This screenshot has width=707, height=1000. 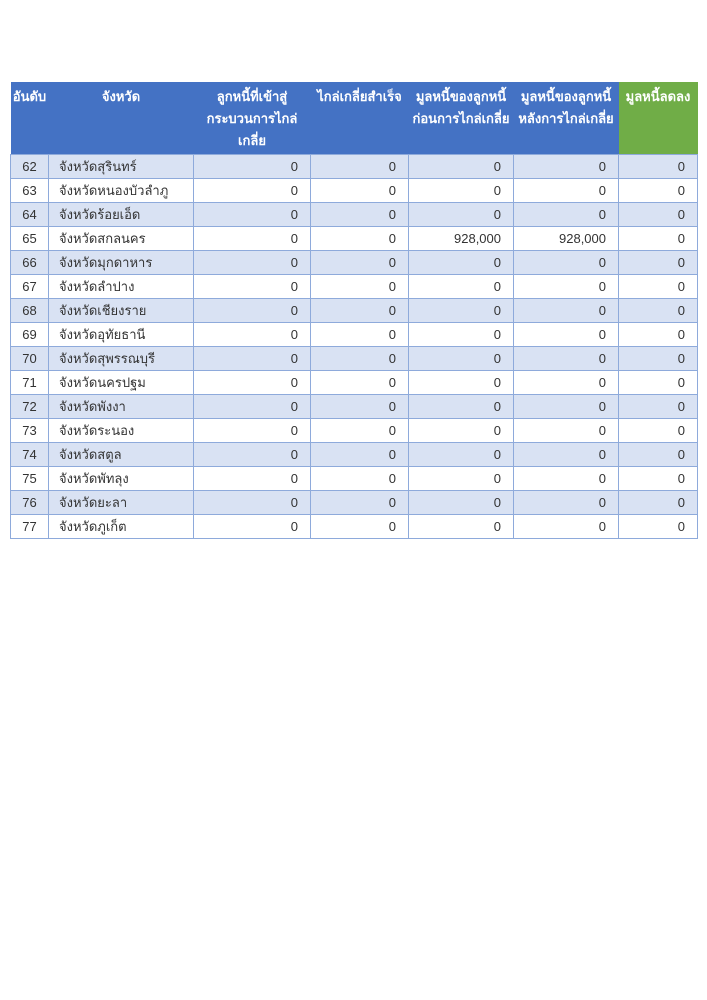 I want to click on col-header-debt-after: มูลหนี้ของลูกหนี้ หลังการไกล่เกลี่ย, so click(x=566, y=118).